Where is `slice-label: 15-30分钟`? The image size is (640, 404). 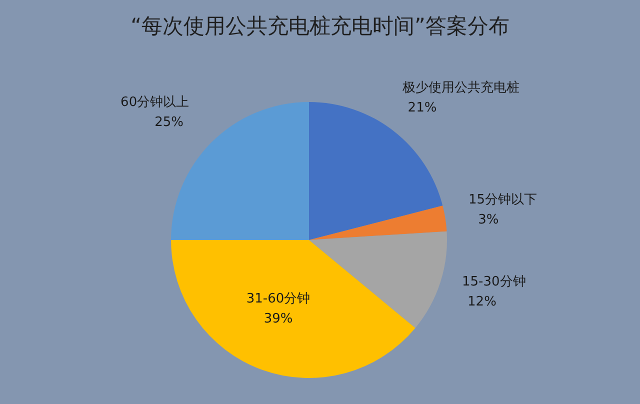 slice-label: 15-30分钟 is located at coordinates (494, 282).